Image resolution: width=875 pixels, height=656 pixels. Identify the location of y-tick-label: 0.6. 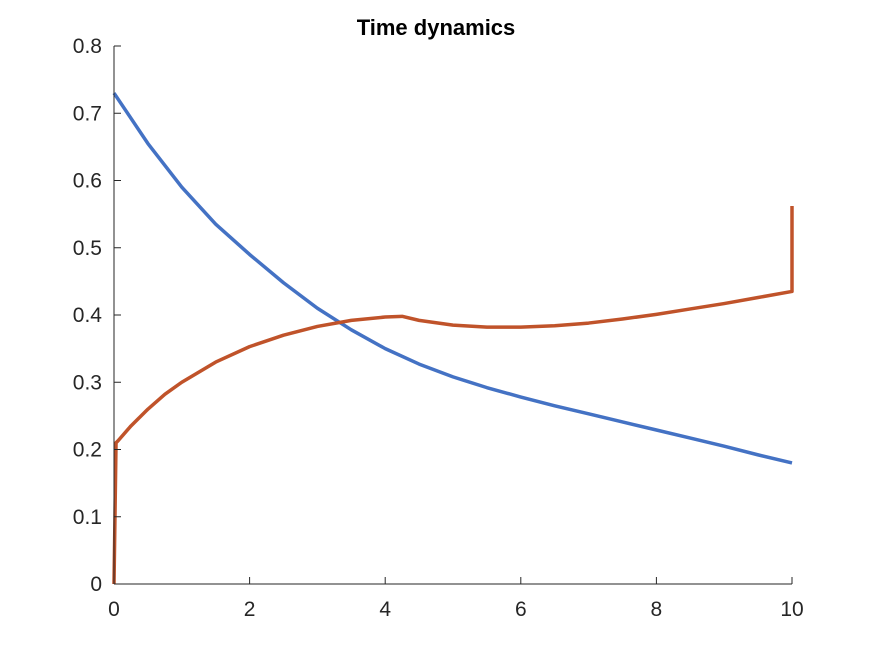
(87, 181).